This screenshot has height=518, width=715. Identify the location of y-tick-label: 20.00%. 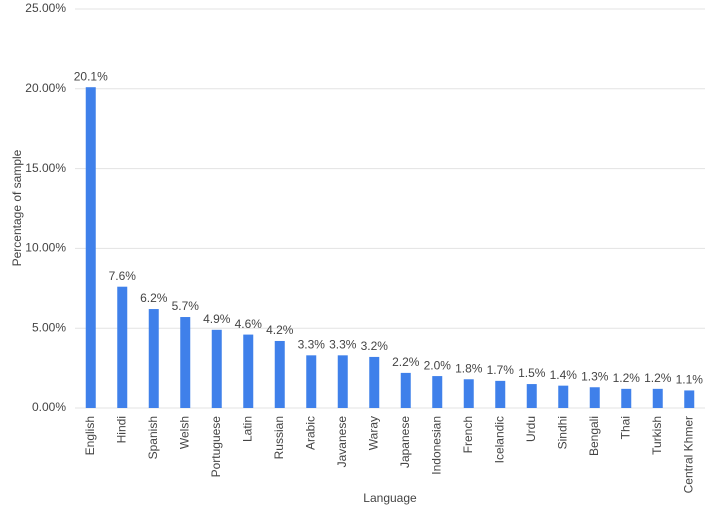
(45, 88).